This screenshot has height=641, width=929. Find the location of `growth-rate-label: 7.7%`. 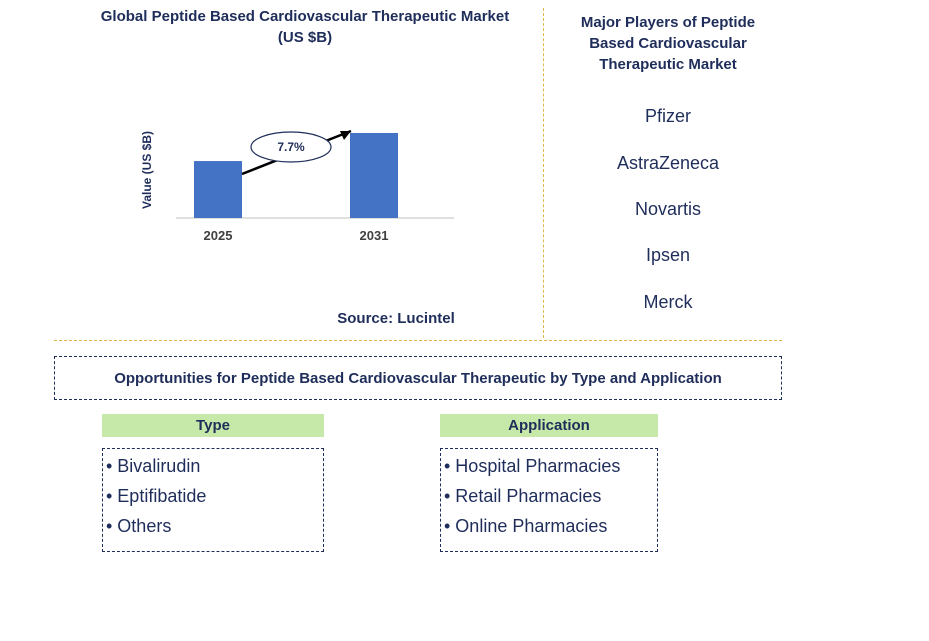

growth-rate-label: 7.7% is located at coordinates (291, 147).